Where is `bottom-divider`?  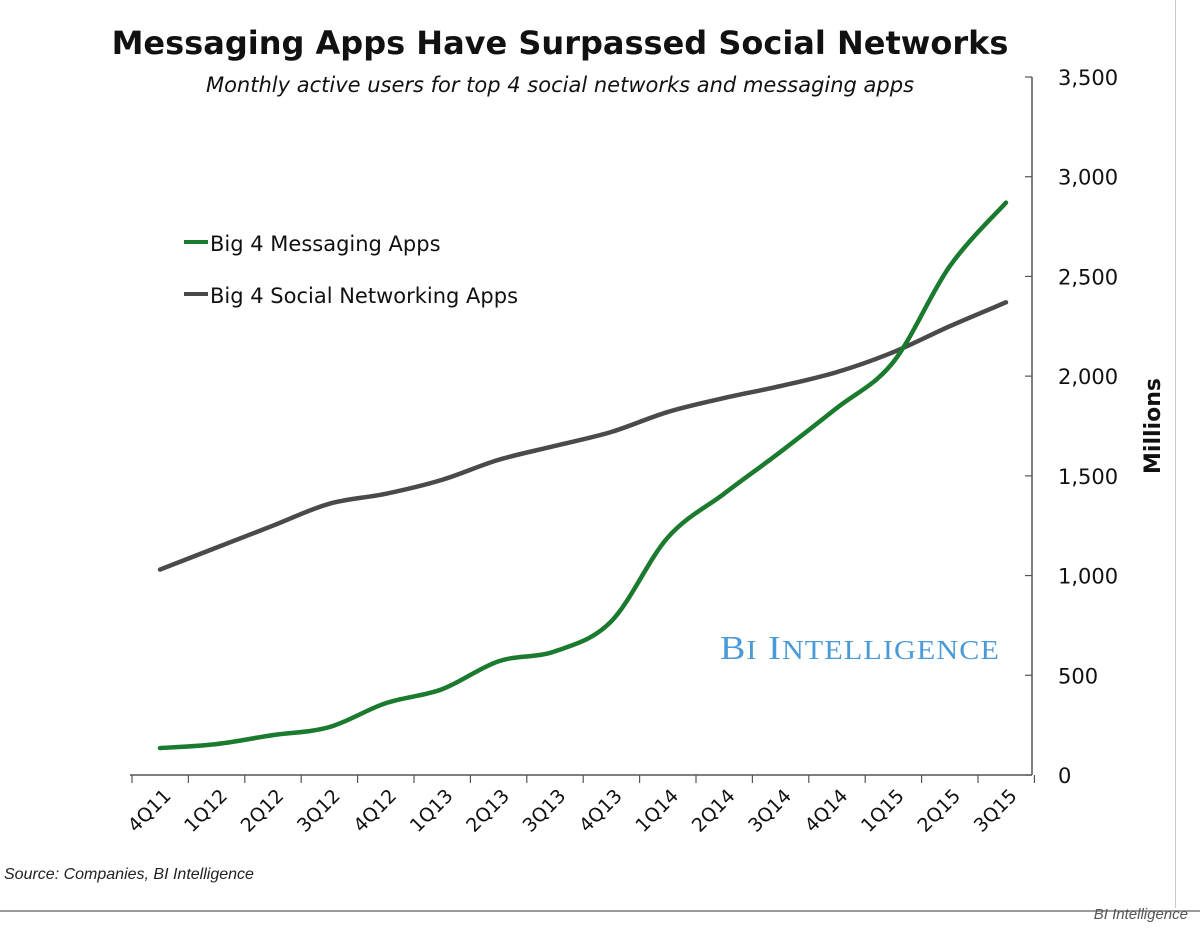 bottom-divider is located at coordinates (600, 911).